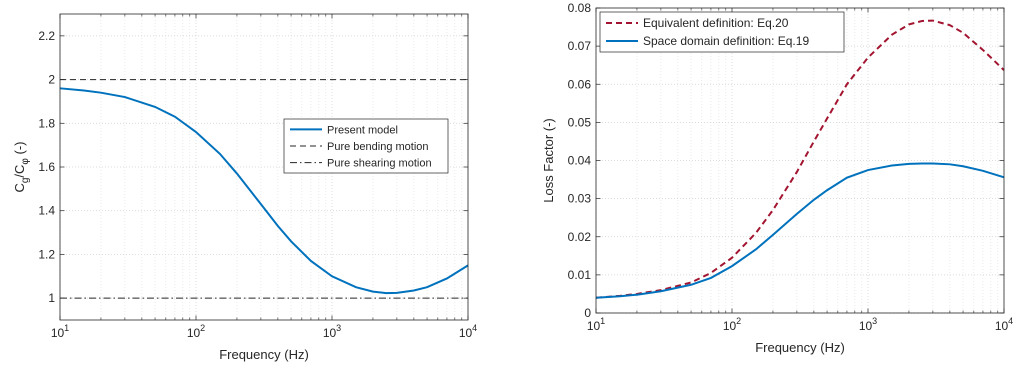 This screenshot has height=368, width=1016. I want to click on legend-label-0: Present model, so click(362, 130).